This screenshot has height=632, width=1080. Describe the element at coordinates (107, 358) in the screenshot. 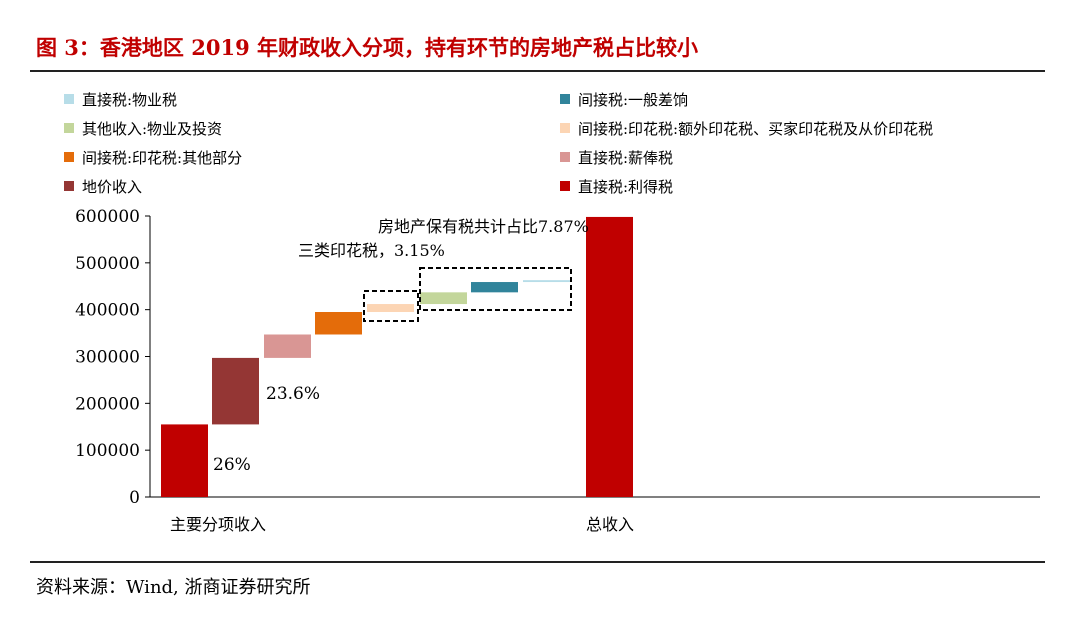

I see `y-tick-label: 300000` at that location.